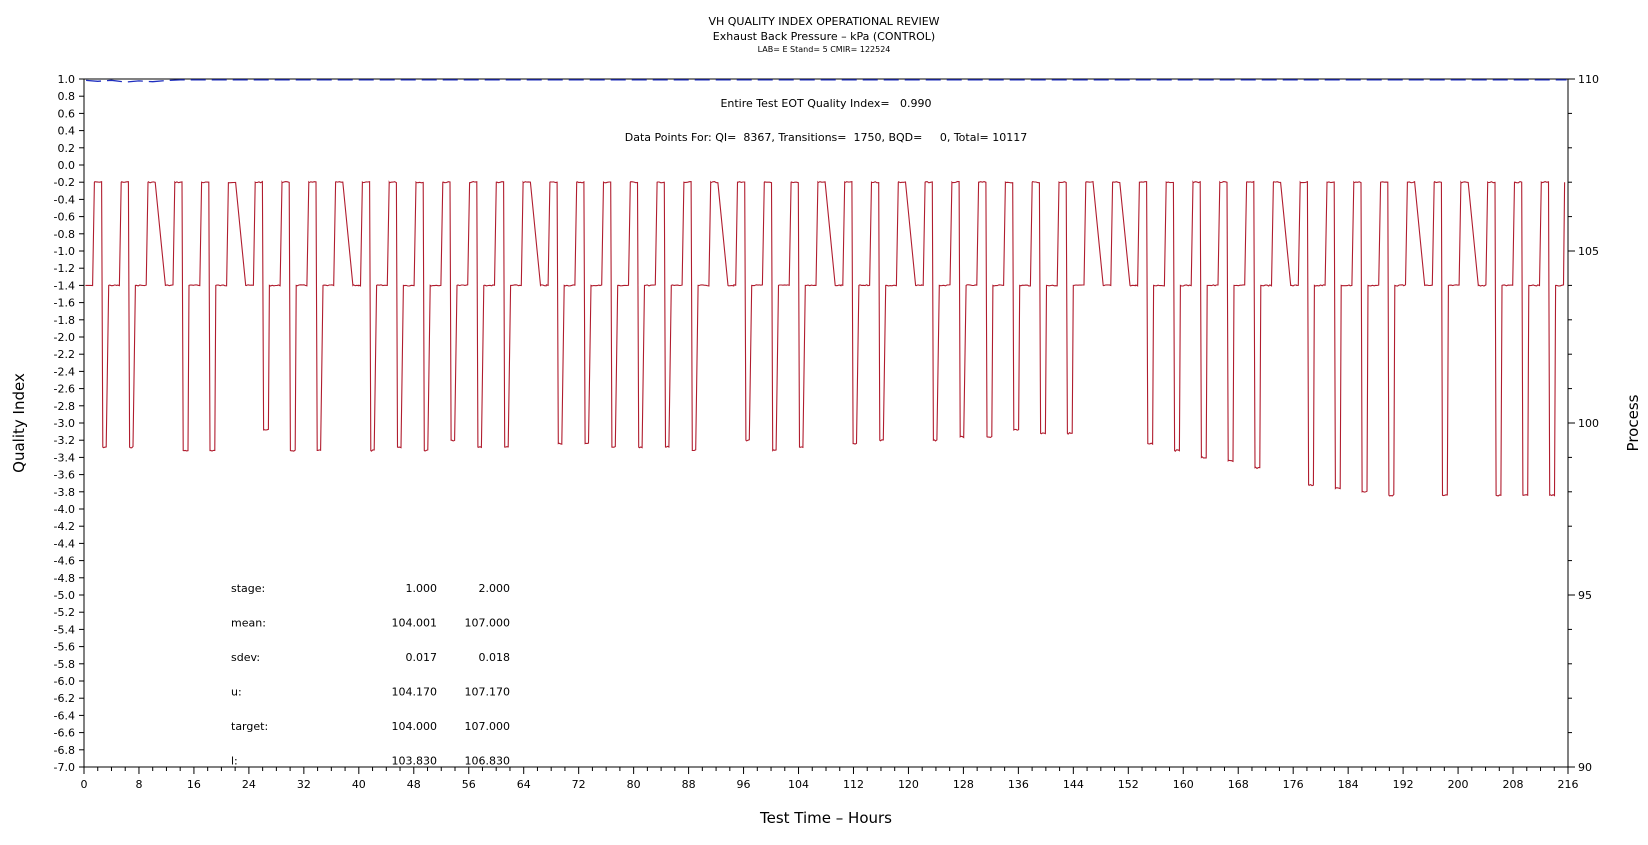  Describe the element at coordinates (64, 715) in the screenshot. I see `y-tick-label: -6.4` at that location.